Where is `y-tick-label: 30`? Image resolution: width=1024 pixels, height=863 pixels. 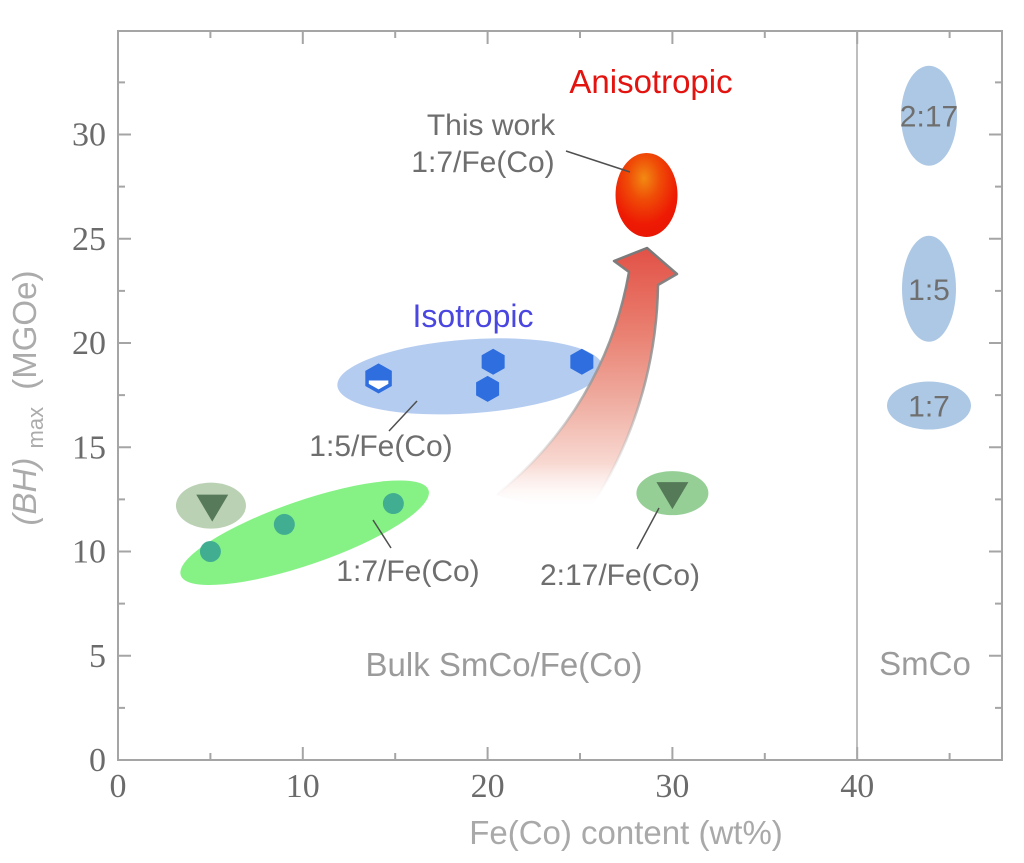 y-tick-label: 30 is located at coordinates (89, 135).